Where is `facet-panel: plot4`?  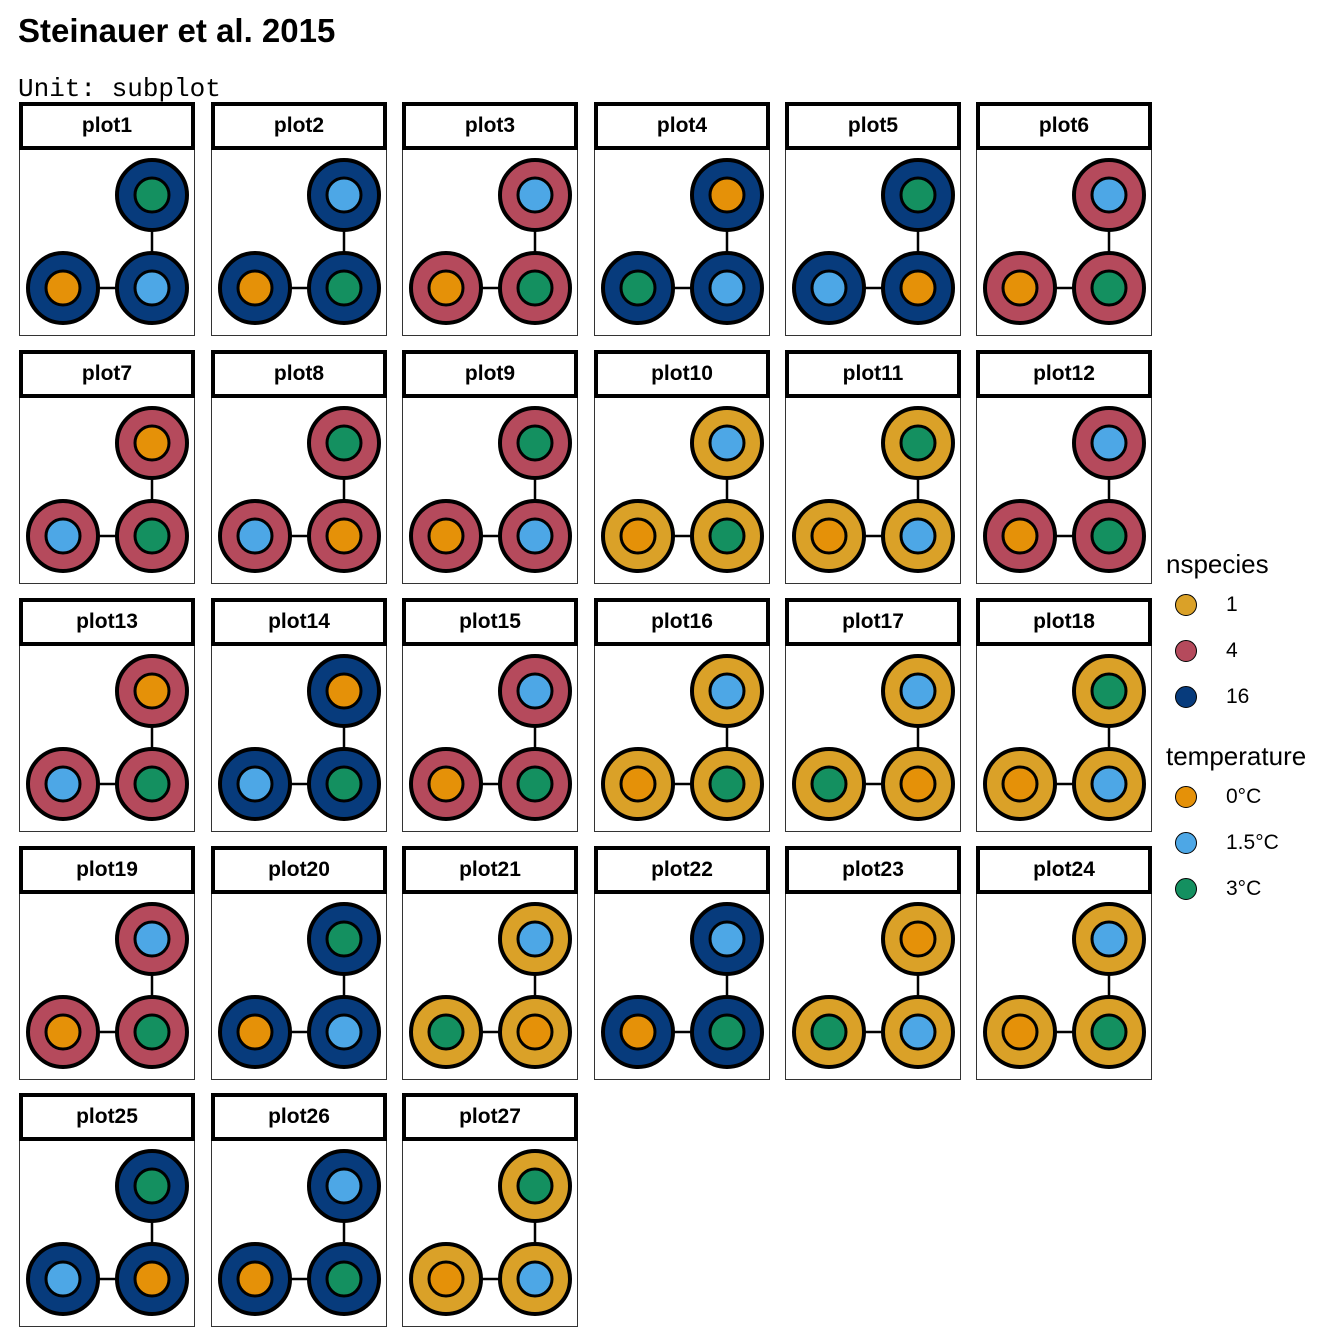
facet-panel: plot4 is located at coordinates (682, 219).